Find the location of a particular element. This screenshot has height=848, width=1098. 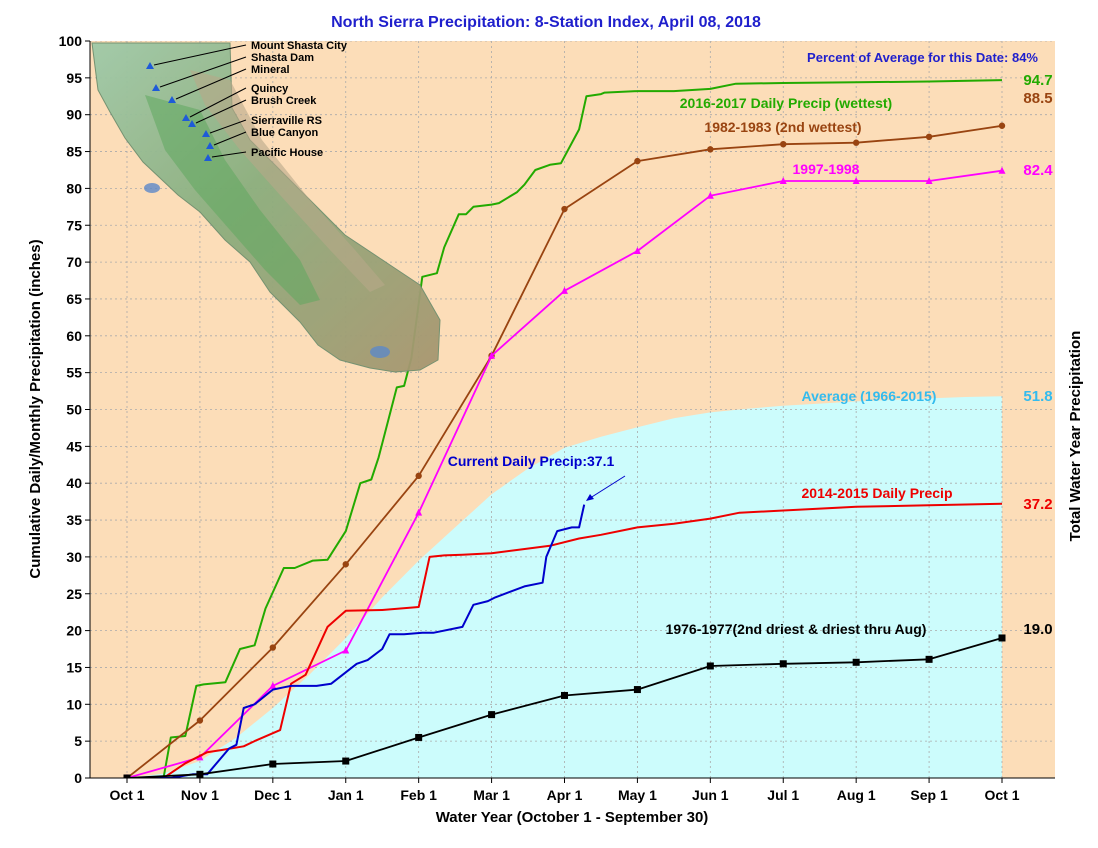

lake-icon is located at coordinates (380, 352).